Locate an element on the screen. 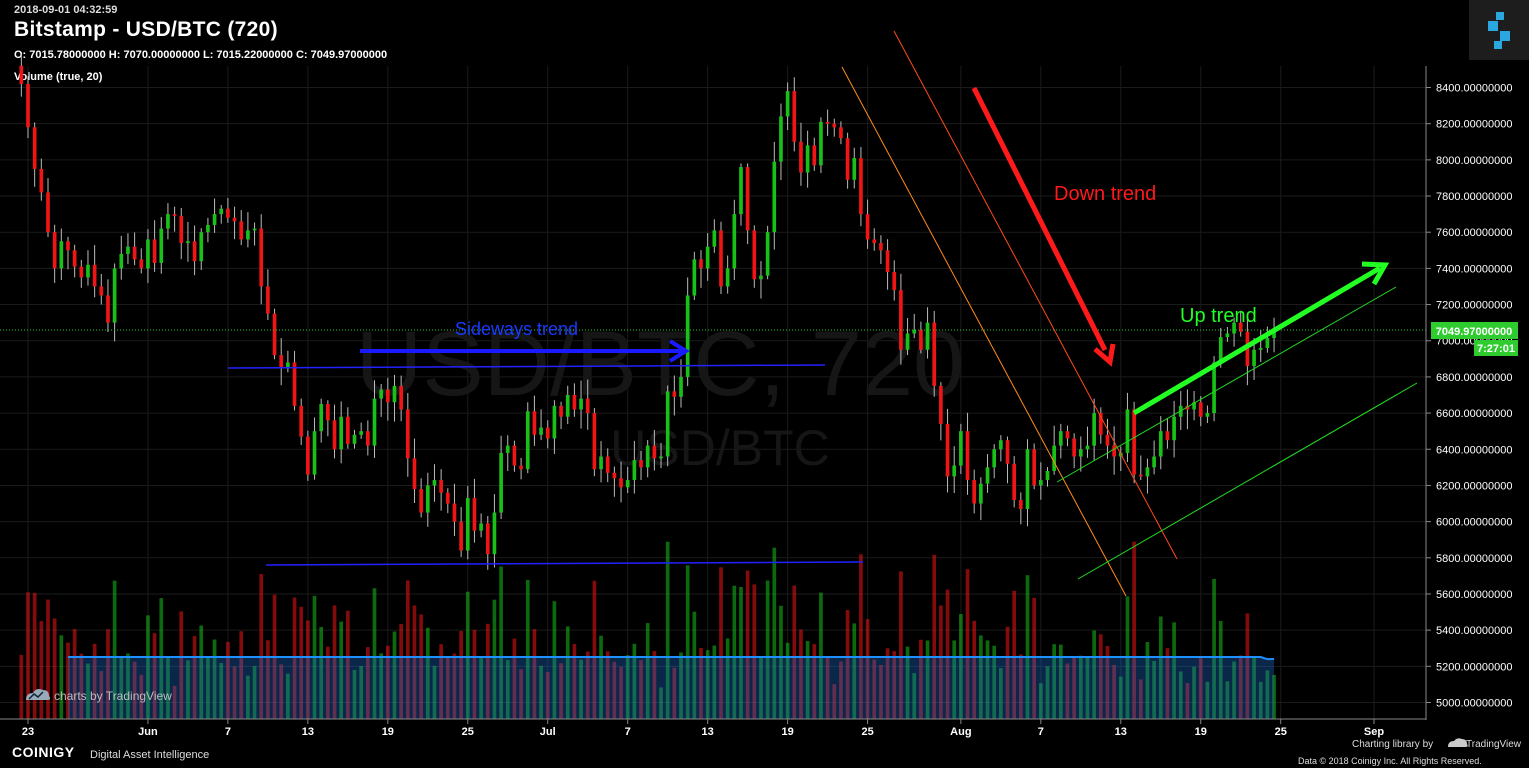 Image resolution: width=1529 pixels, height=768 pixels. y-tick-label: 6800.00000000 is located at coordinates (1474, 378).